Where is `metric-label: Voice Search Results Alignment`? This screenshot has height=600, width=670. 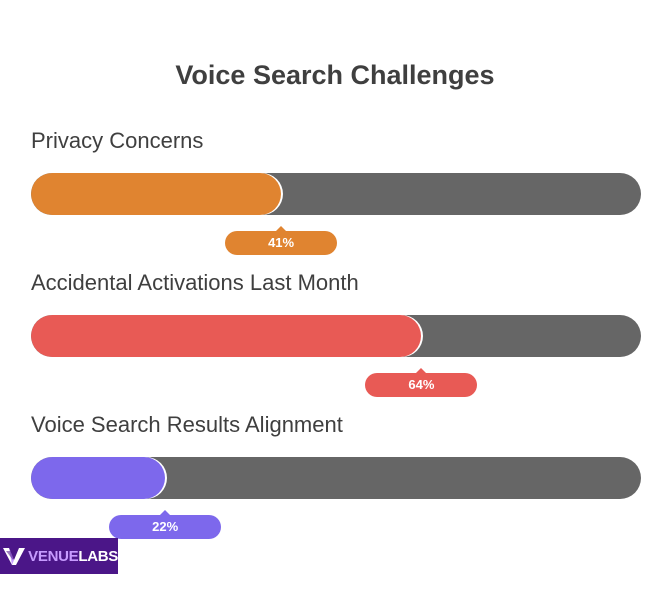 metric-label: Voice Search Results Alignment is located at coordinates (187, 424).